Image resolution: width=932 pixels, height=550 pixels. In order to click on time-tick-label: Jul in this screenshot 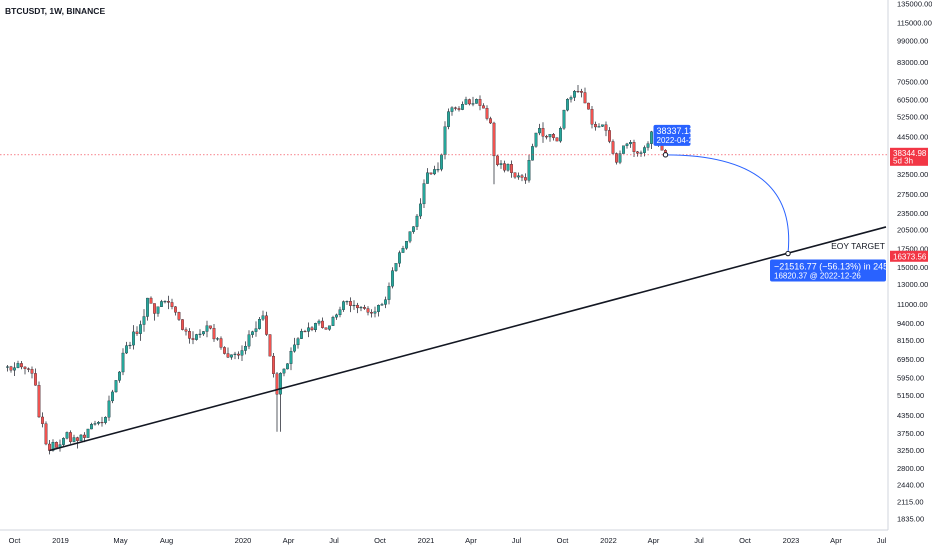, I will do `click(882, 540)`.